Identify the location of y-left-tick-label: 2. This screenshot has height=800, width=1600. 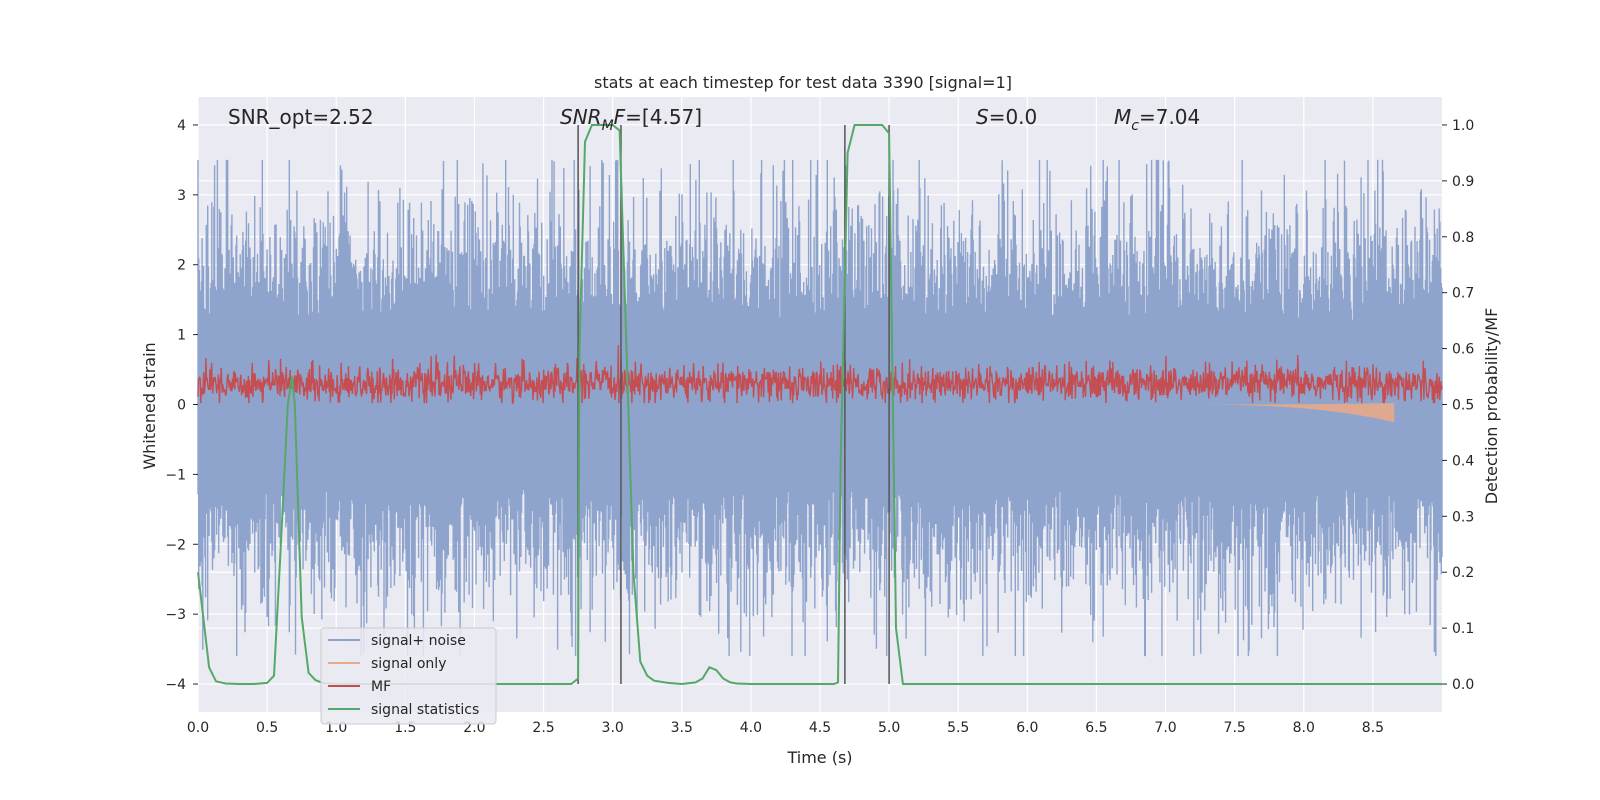
(181, 266).